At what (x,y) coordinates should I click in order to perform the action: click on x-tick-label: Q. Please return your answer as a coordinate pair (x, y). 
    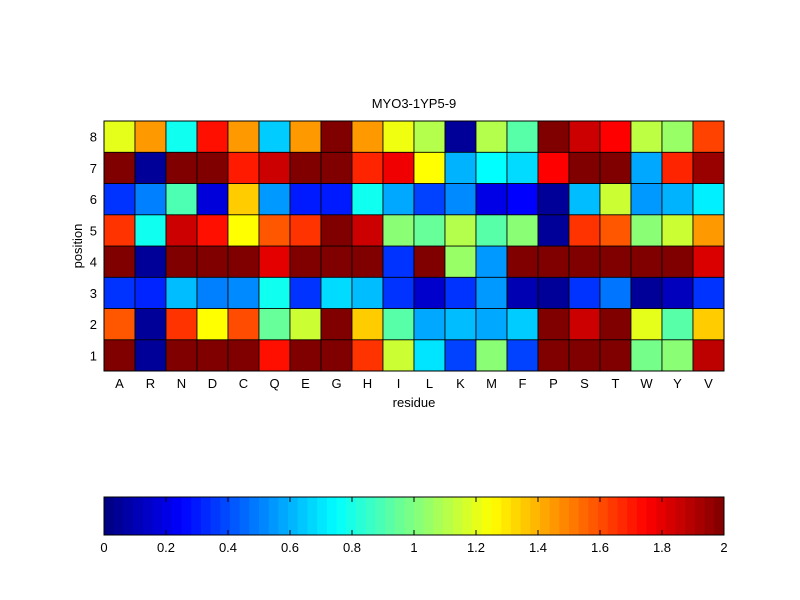
    Looking at the image, I should click on (274, 383).